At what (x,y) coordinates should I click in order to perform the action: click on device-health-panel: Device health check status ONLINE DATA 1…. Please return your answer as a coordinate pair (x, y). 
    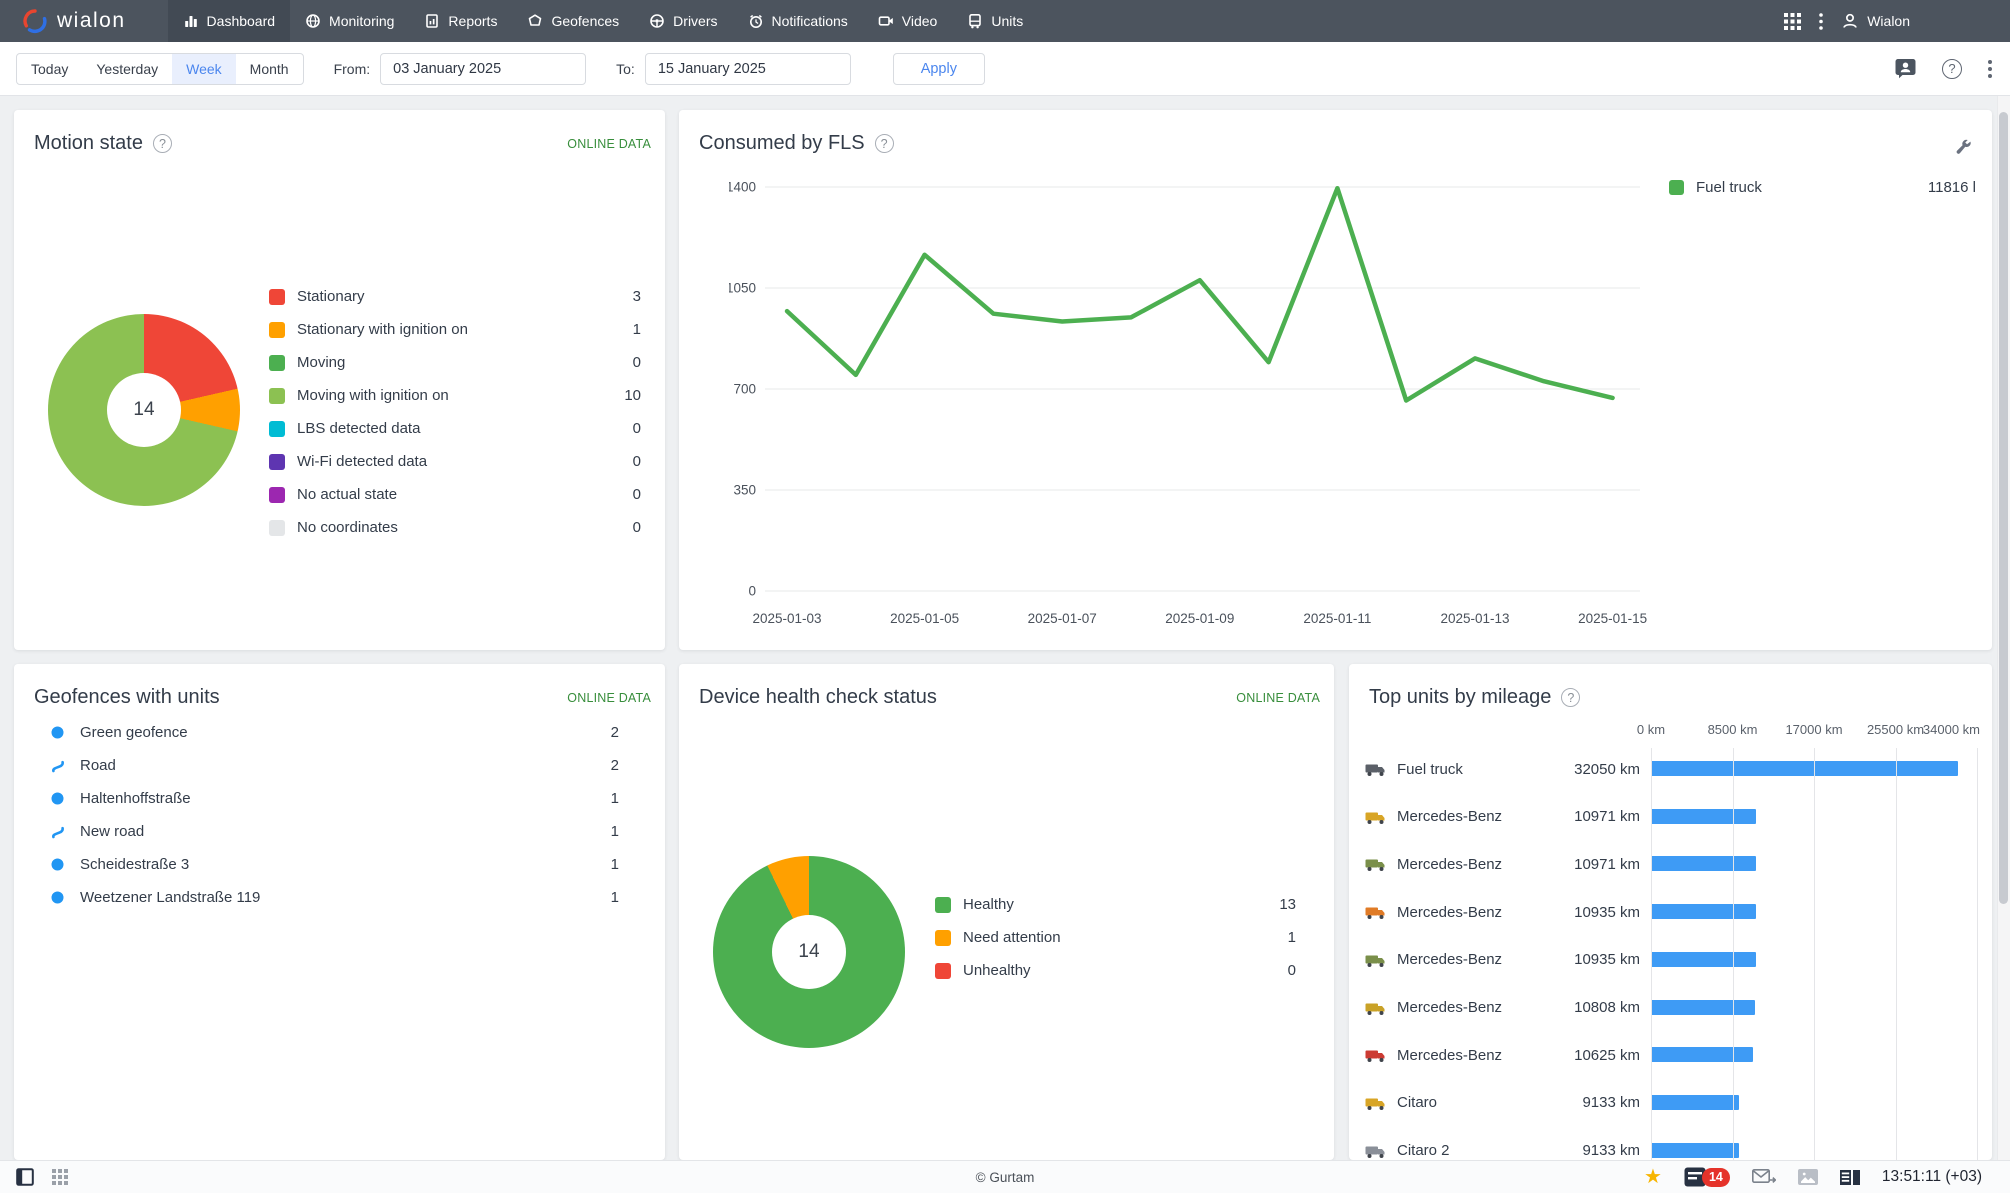
    Looking at the image, I should click on (1006, 912).